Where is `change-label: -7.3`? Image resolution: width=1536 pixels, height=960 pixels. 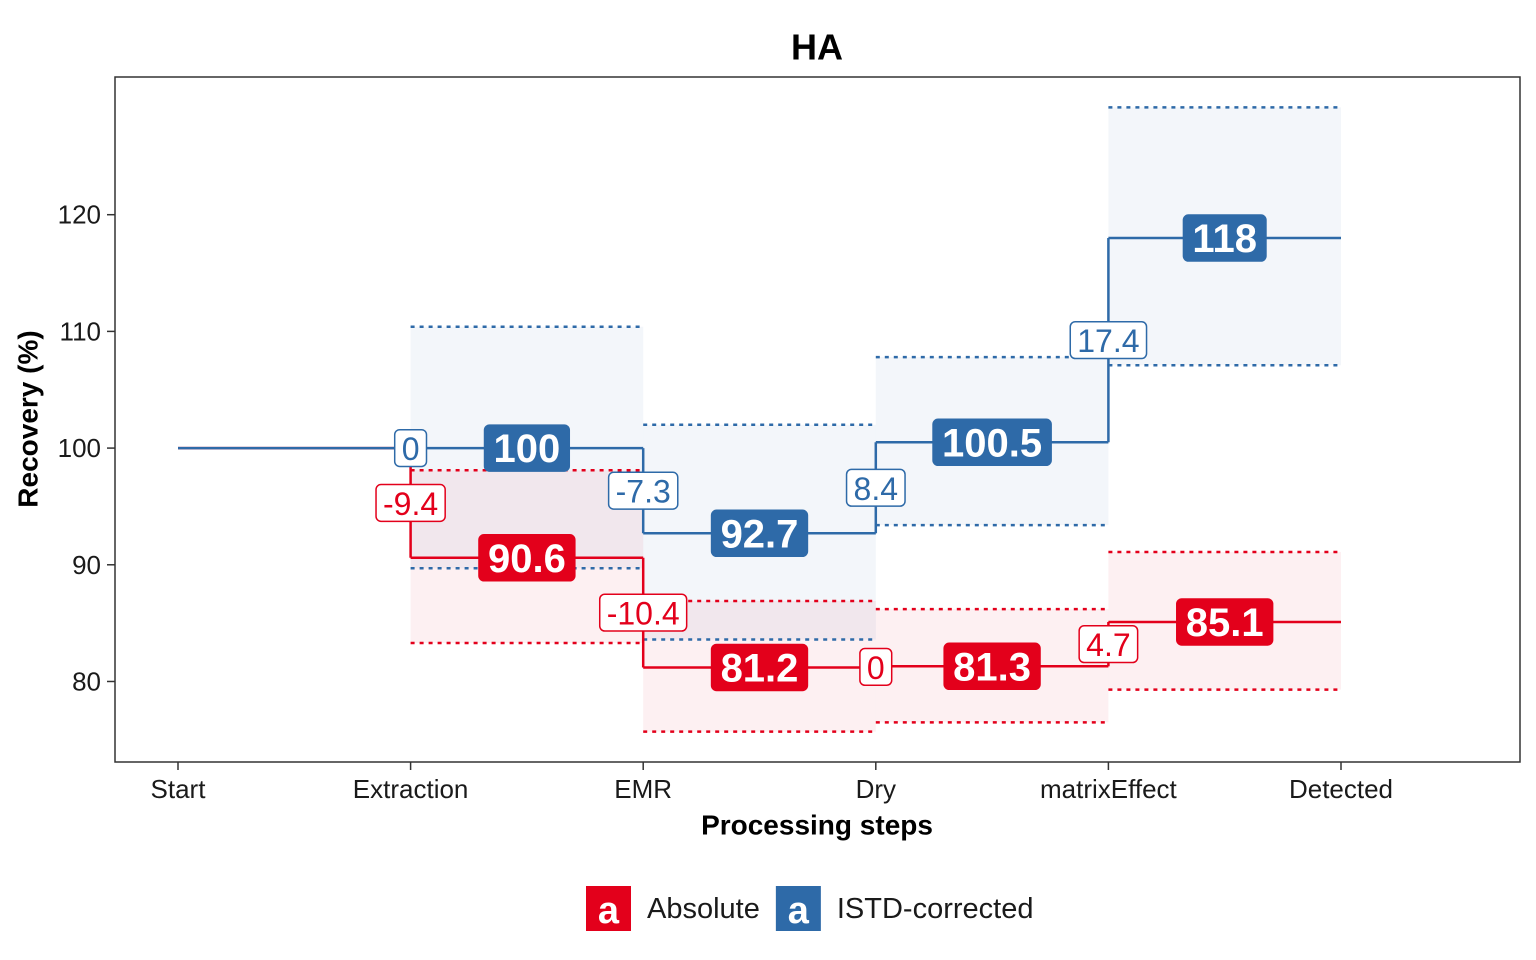 change-label: -7.3 is located at coordinates (643, 490).